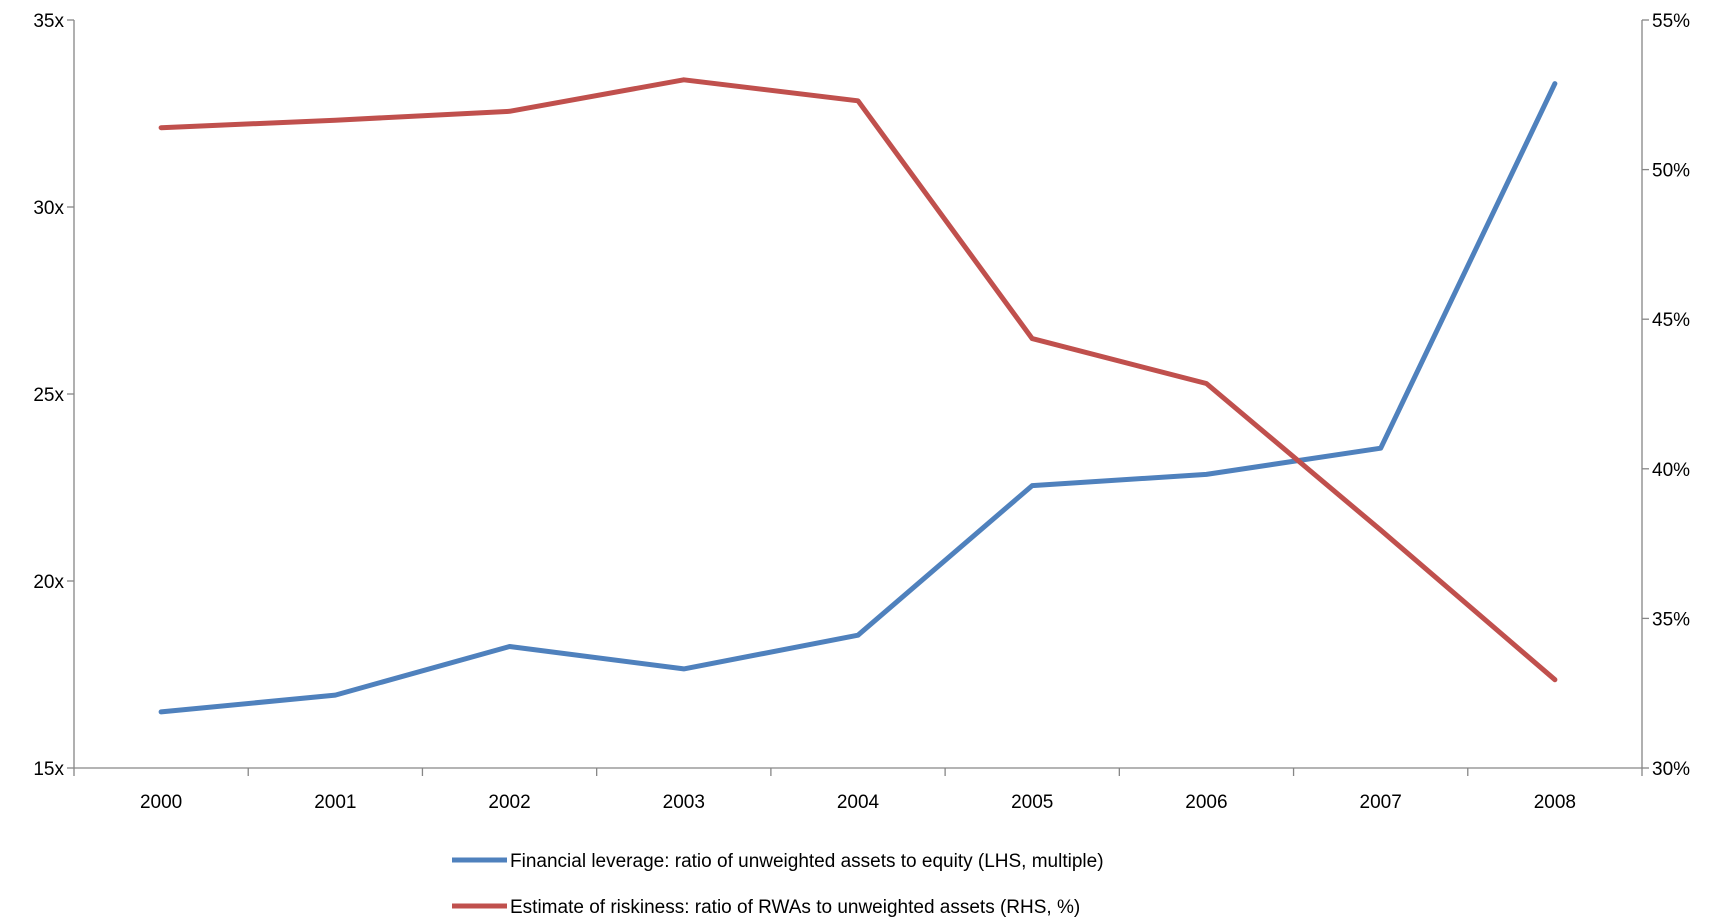 The height and width of the screenshot is (918, 1723). Describe the element at coordinates (48, 21) in the screenshot. I see `left-tick-label: 35x` at that location.